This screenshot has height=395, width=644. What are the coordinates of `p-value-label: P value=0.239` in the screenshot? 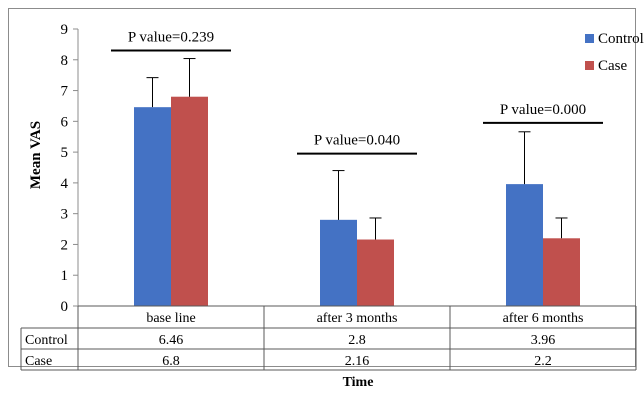 It's located at (171, 38).